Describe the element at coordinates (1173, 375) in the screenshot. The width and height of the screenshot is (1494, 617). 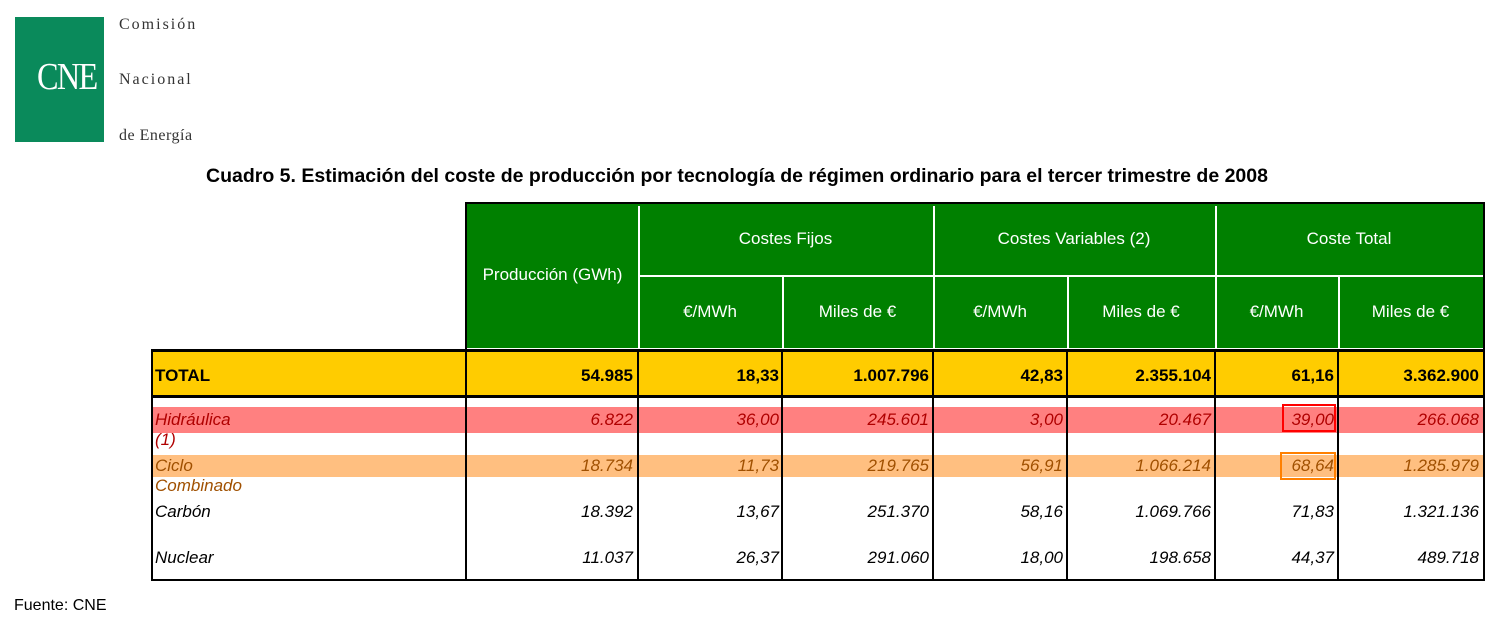
I see `total-var-miles: 2.355.104` at that location.